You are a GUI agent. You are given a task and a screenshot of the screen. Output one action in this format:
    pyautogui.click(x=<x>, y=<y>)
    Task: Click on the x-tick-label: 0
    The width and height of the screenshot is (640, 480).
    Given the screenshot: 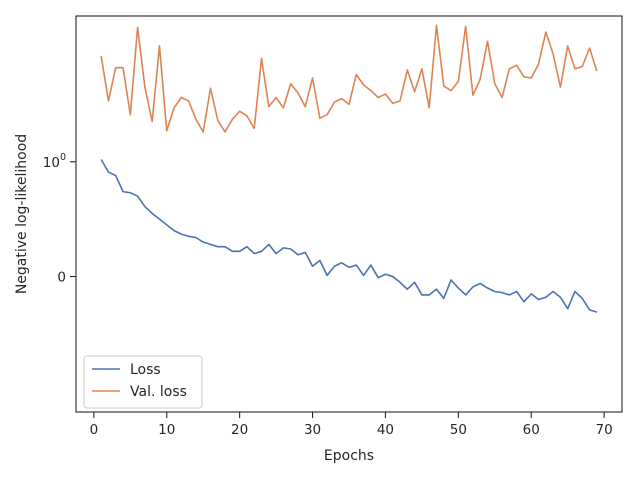 What is the action you would take?
    pyautogui.click(x=94, y=430)
    